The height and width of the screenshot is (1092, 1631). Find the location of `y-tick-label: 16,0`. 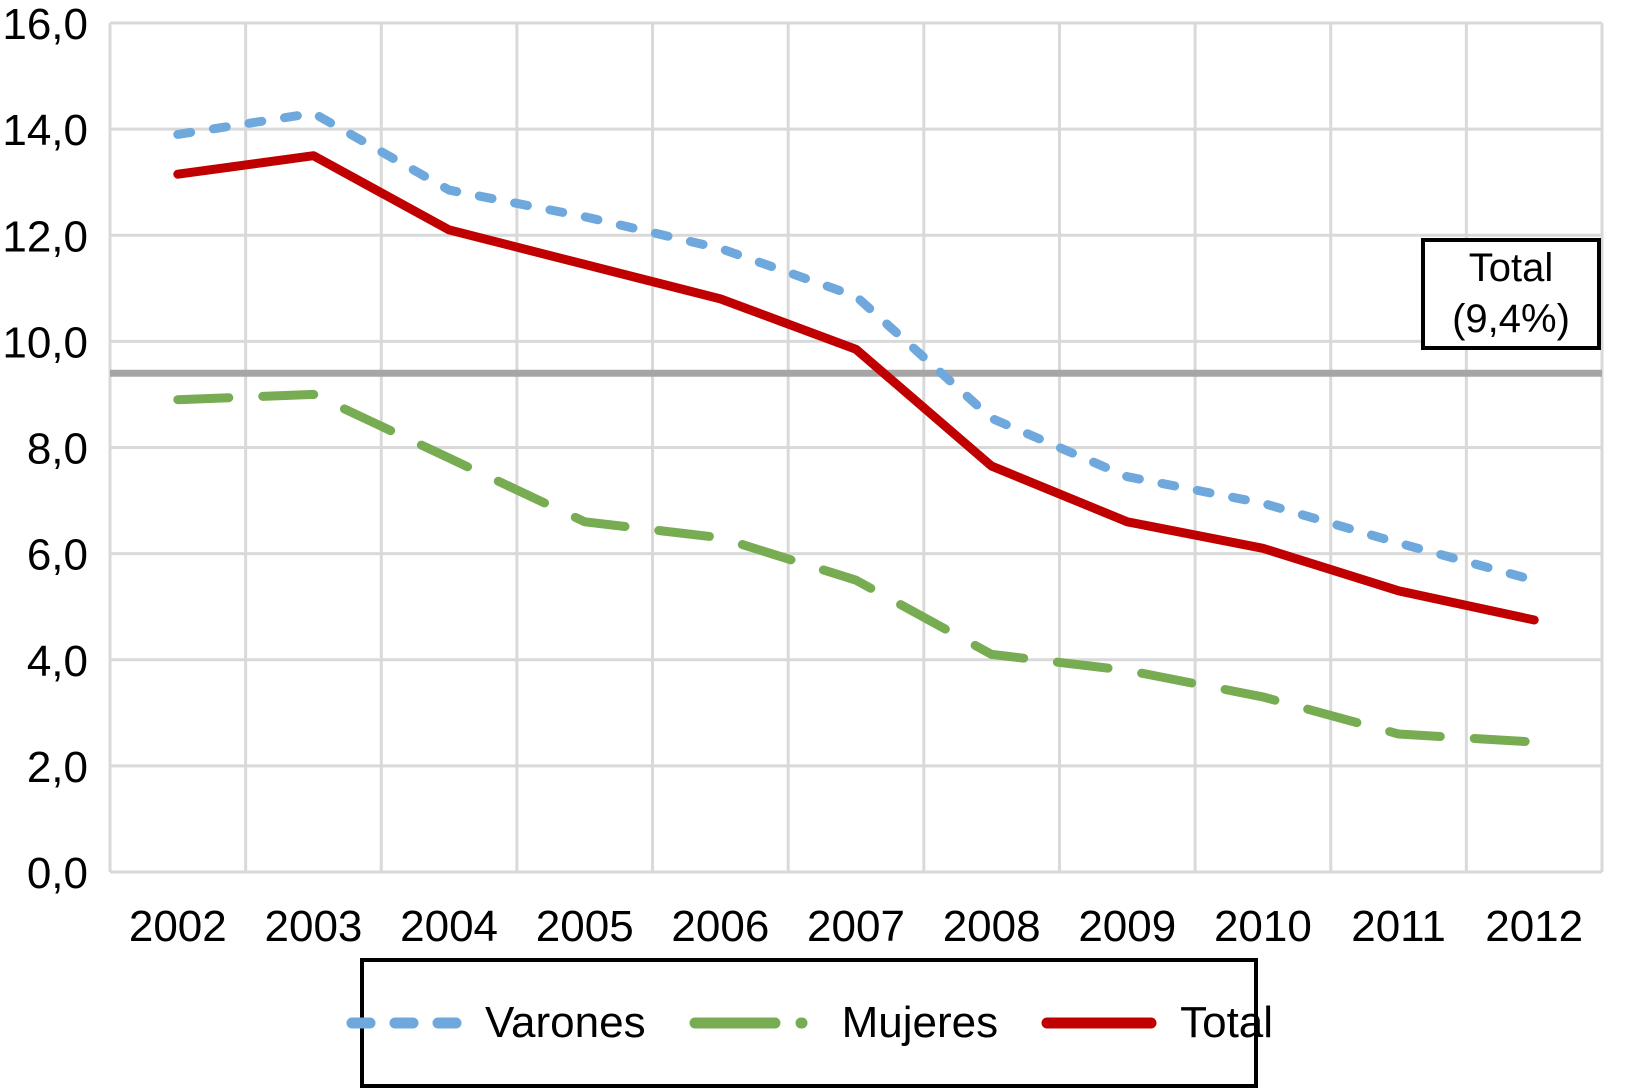

y-tick-label: 16,0 is located at coordinates (45, 24).